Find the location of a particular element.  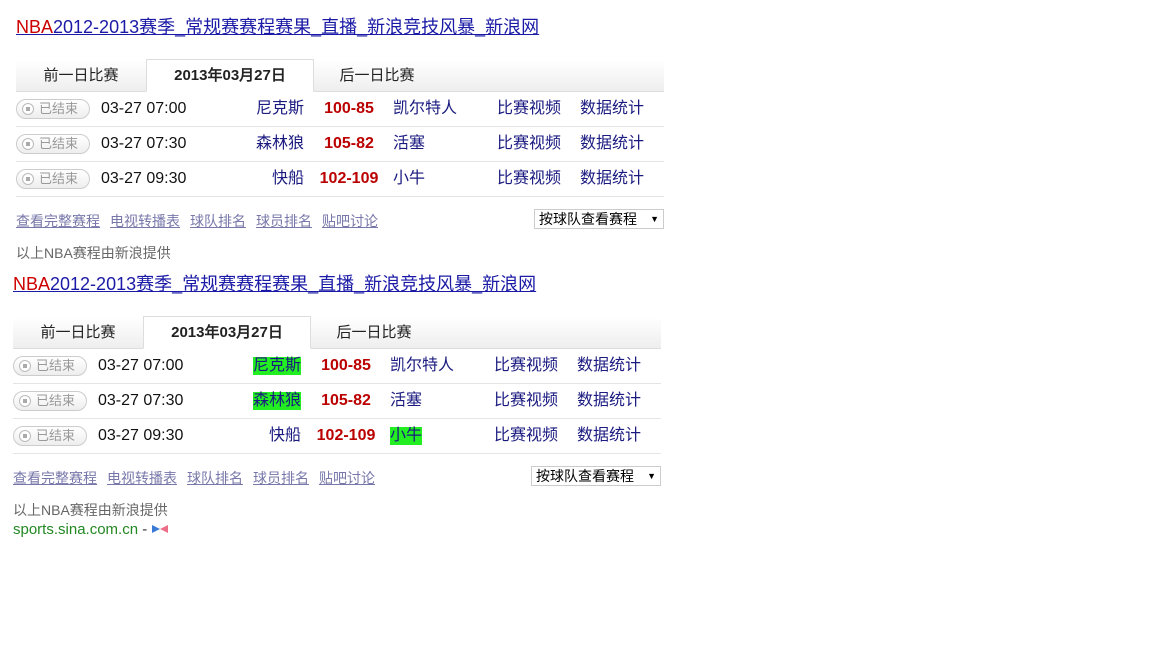

footer: sports.sina.com.cn - is located at coordinates (91, 530).